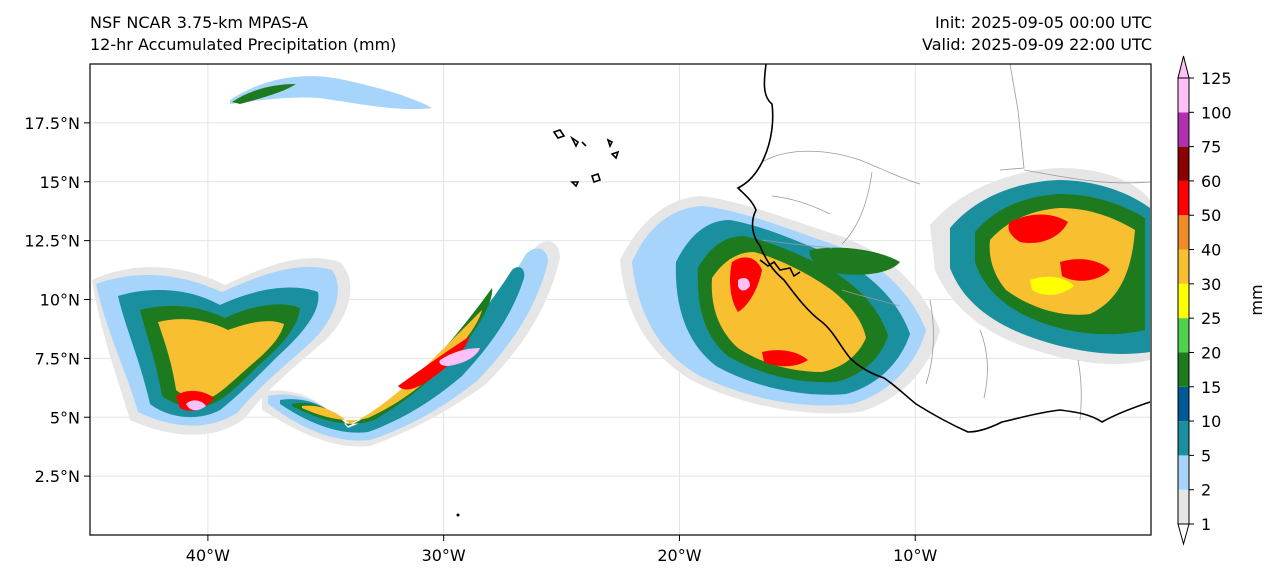  What do you see at coordinates (208, 555) in the screenshot?
I see `lon-tick-label: 40°W` at bounding box center [208, 555].